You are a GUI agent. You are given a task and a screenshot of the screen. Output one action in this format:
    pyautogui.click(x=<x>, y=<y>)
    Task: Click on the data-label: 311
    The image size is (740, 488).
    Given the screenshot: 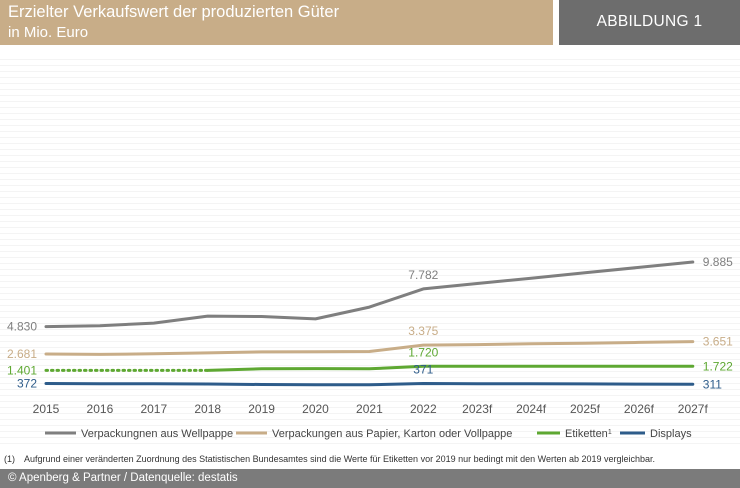 What is the action you would take?
    pyautogui.click(x=712, y=384)
    